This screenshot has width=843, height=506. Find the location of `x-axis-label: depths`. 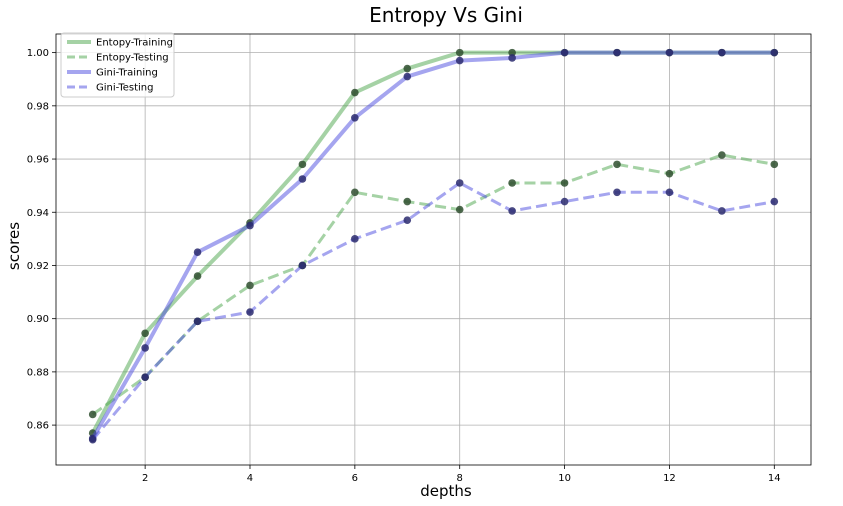

x-axis-label: depths is located at coordinates (446, 491).